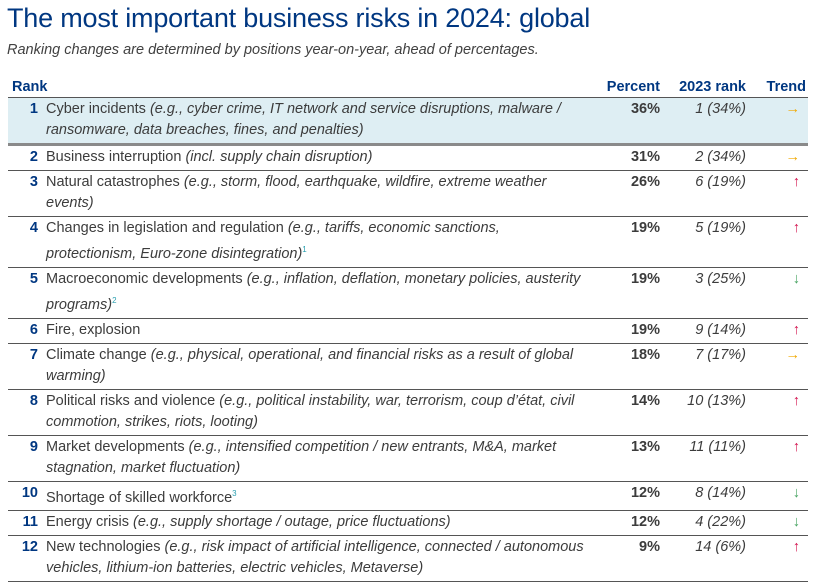 The height and width of the screenshot is (582, 814). Describe the element at coordinates (117, 446) in the screenshot. I see `risk-name: Market developments` at that location.